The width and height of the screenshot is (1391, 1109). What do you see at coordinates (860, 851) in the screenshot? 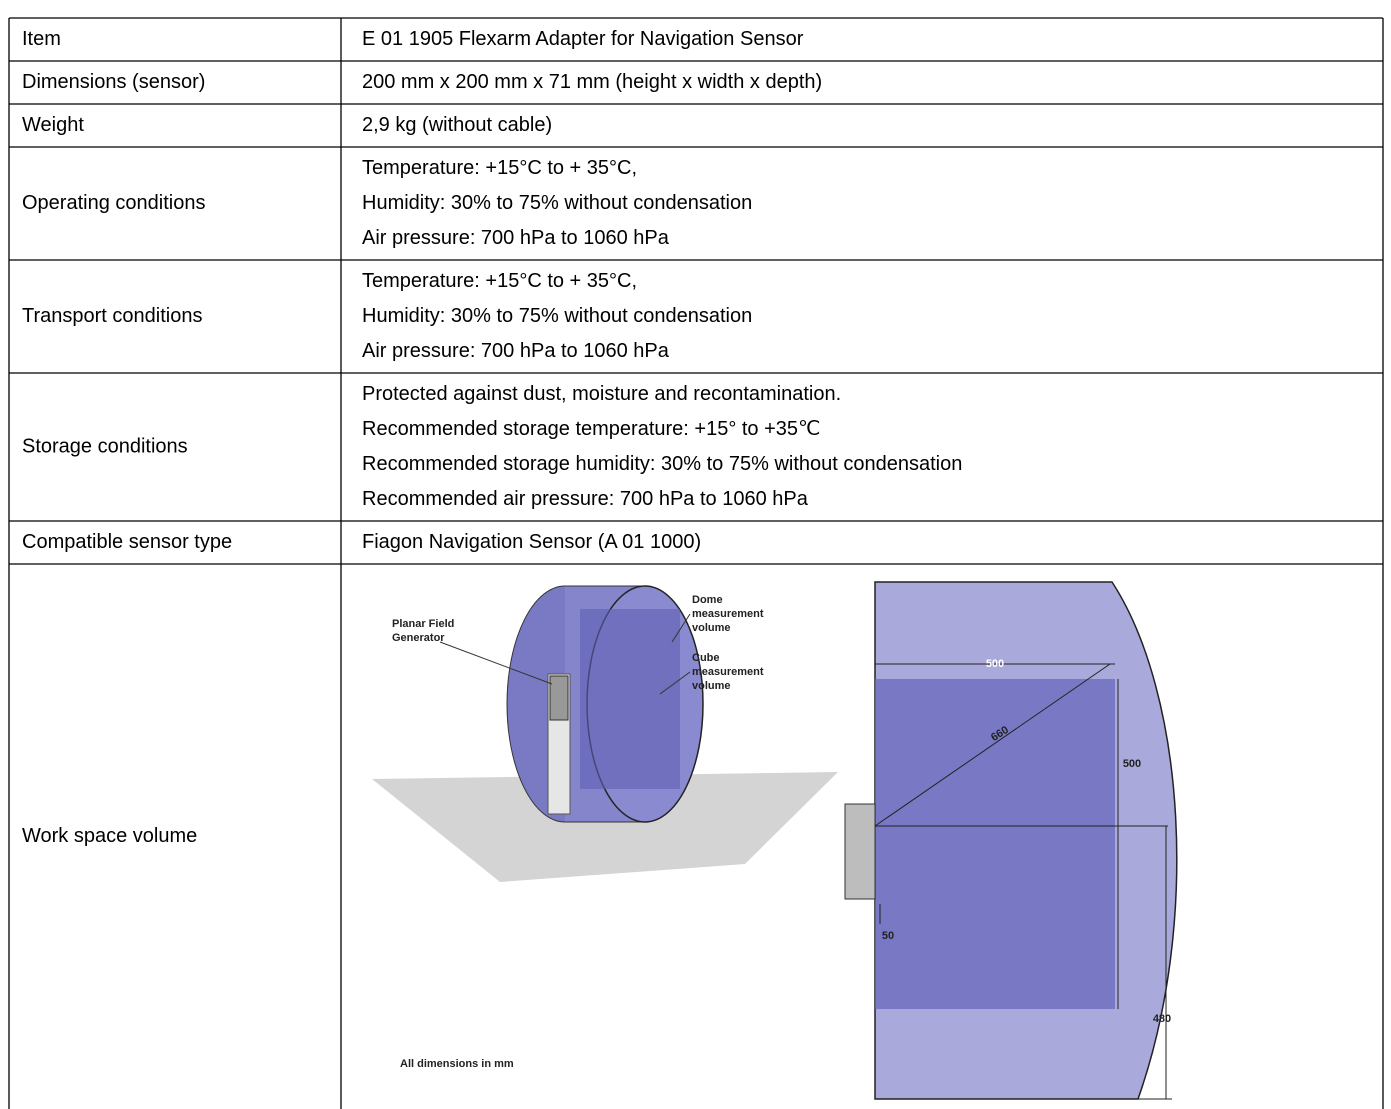
I see `side-view-generator` at bounding box center [860, 851].